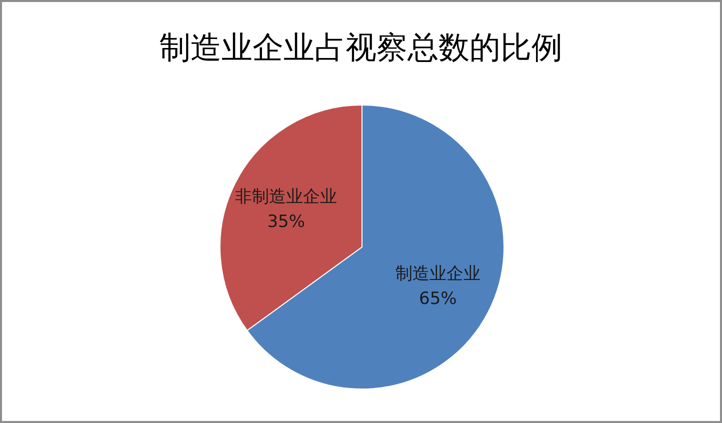  What do you see at coordinates (286, 222) in the screenshot?
I see `data-label: 35%` at bounding box center [286, 222].